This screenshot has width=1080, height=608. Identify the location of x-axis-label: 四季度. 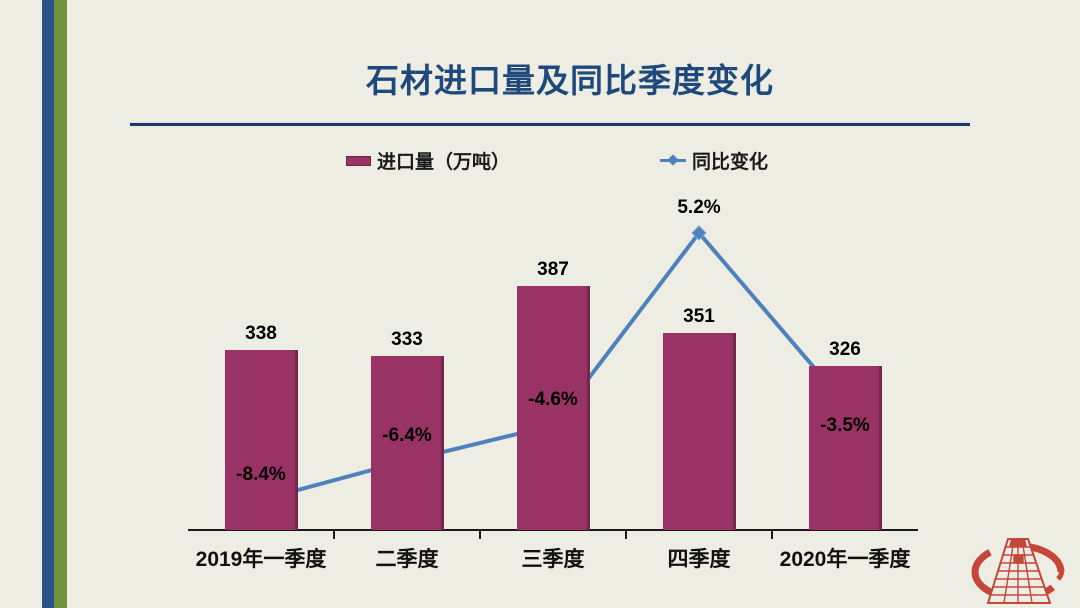
(699, 559).